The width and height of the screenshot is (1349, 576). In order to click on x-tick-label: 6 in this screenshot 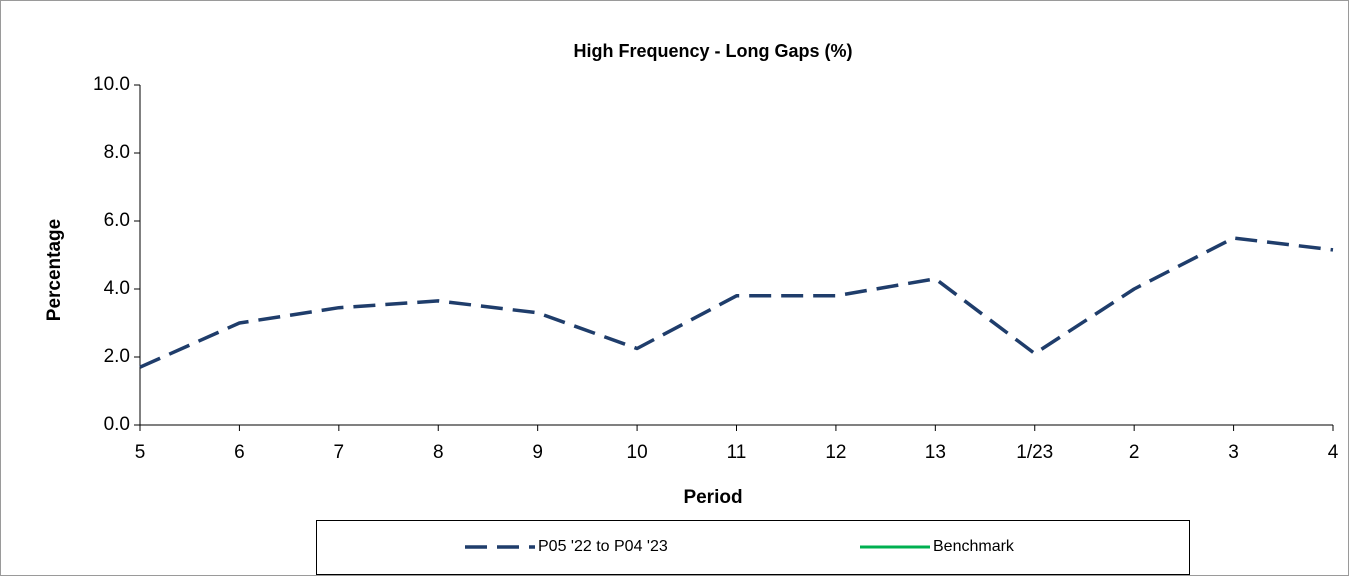, I will do `click(239, 452)`.